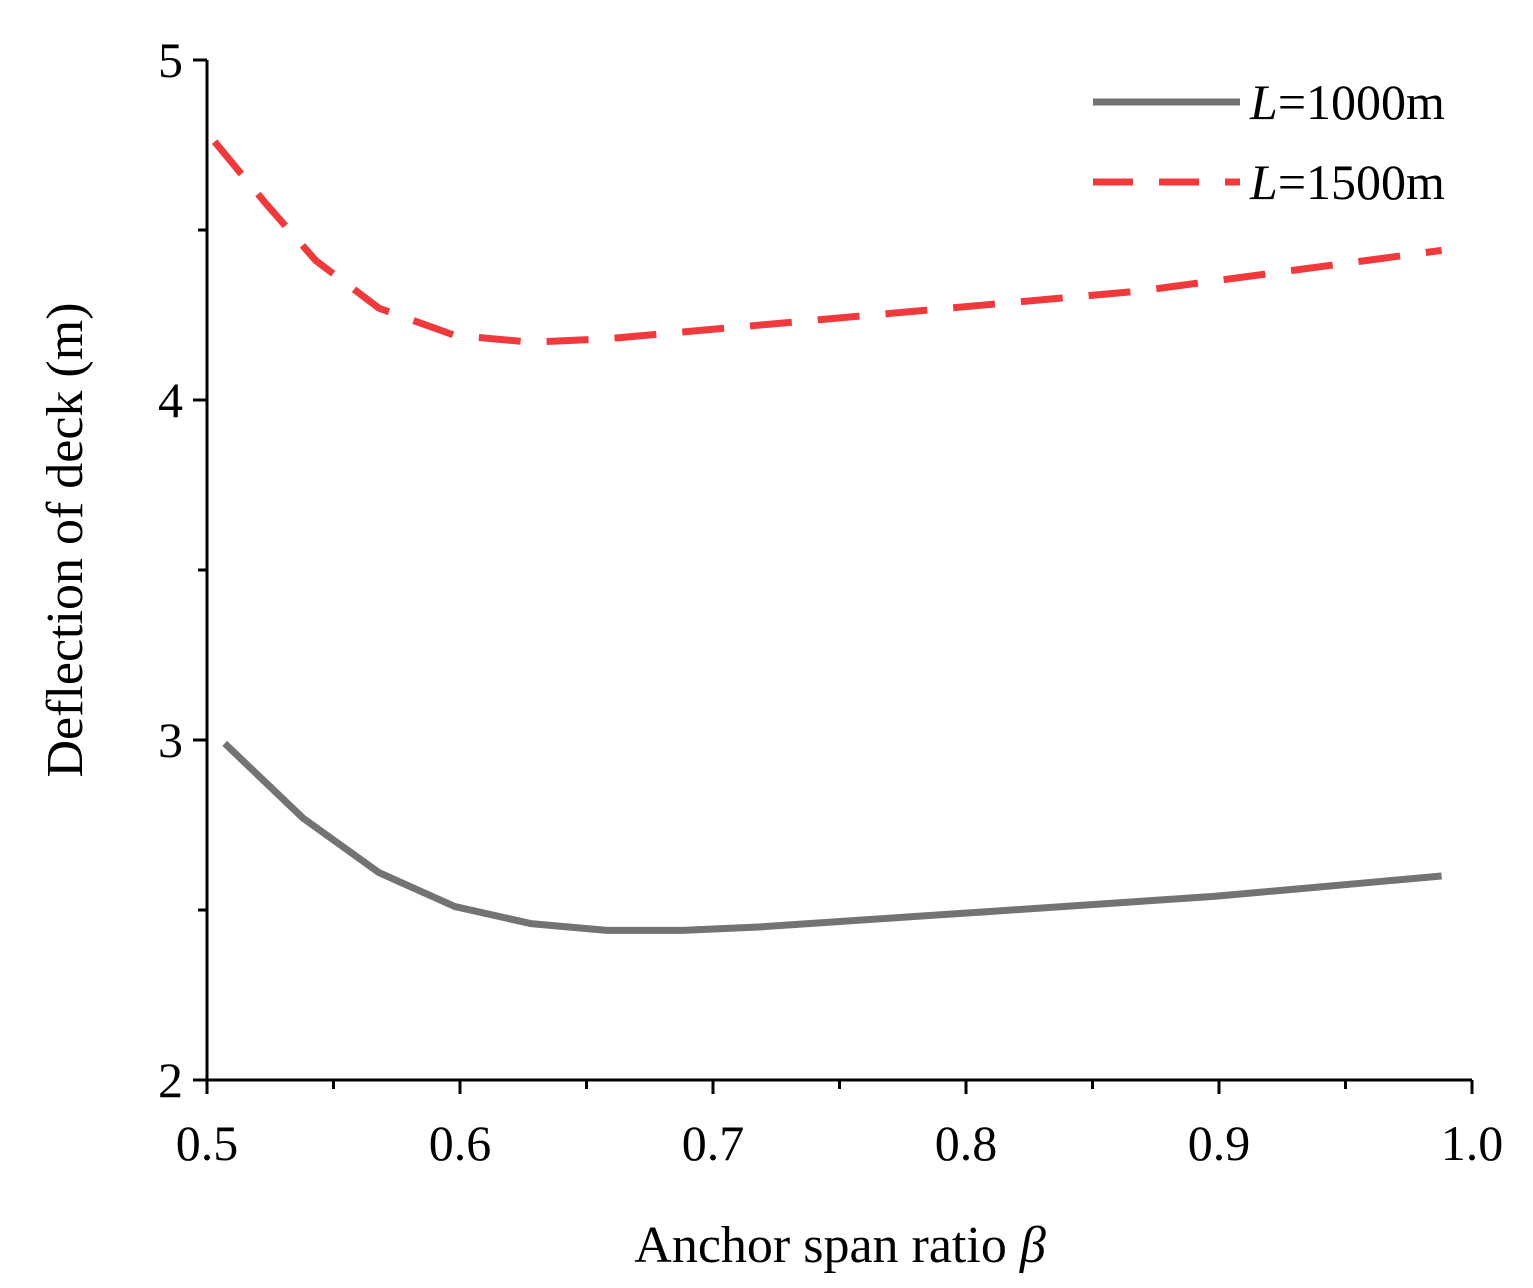  I want to click on y-tick-label: 3, so click(170, 740).